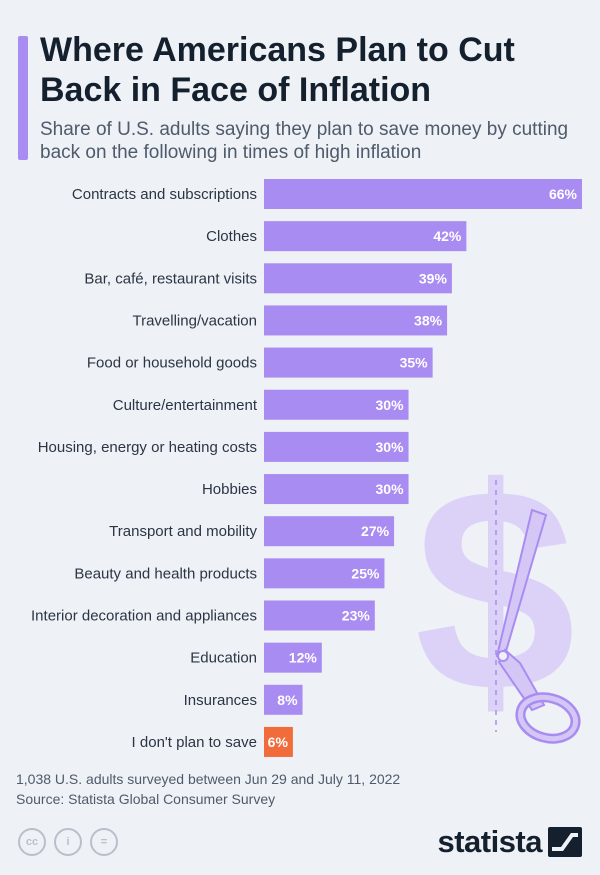 The height and width of the screenshot is (875, 600). I want to click on attribution-icon: i, so click(68, 842).